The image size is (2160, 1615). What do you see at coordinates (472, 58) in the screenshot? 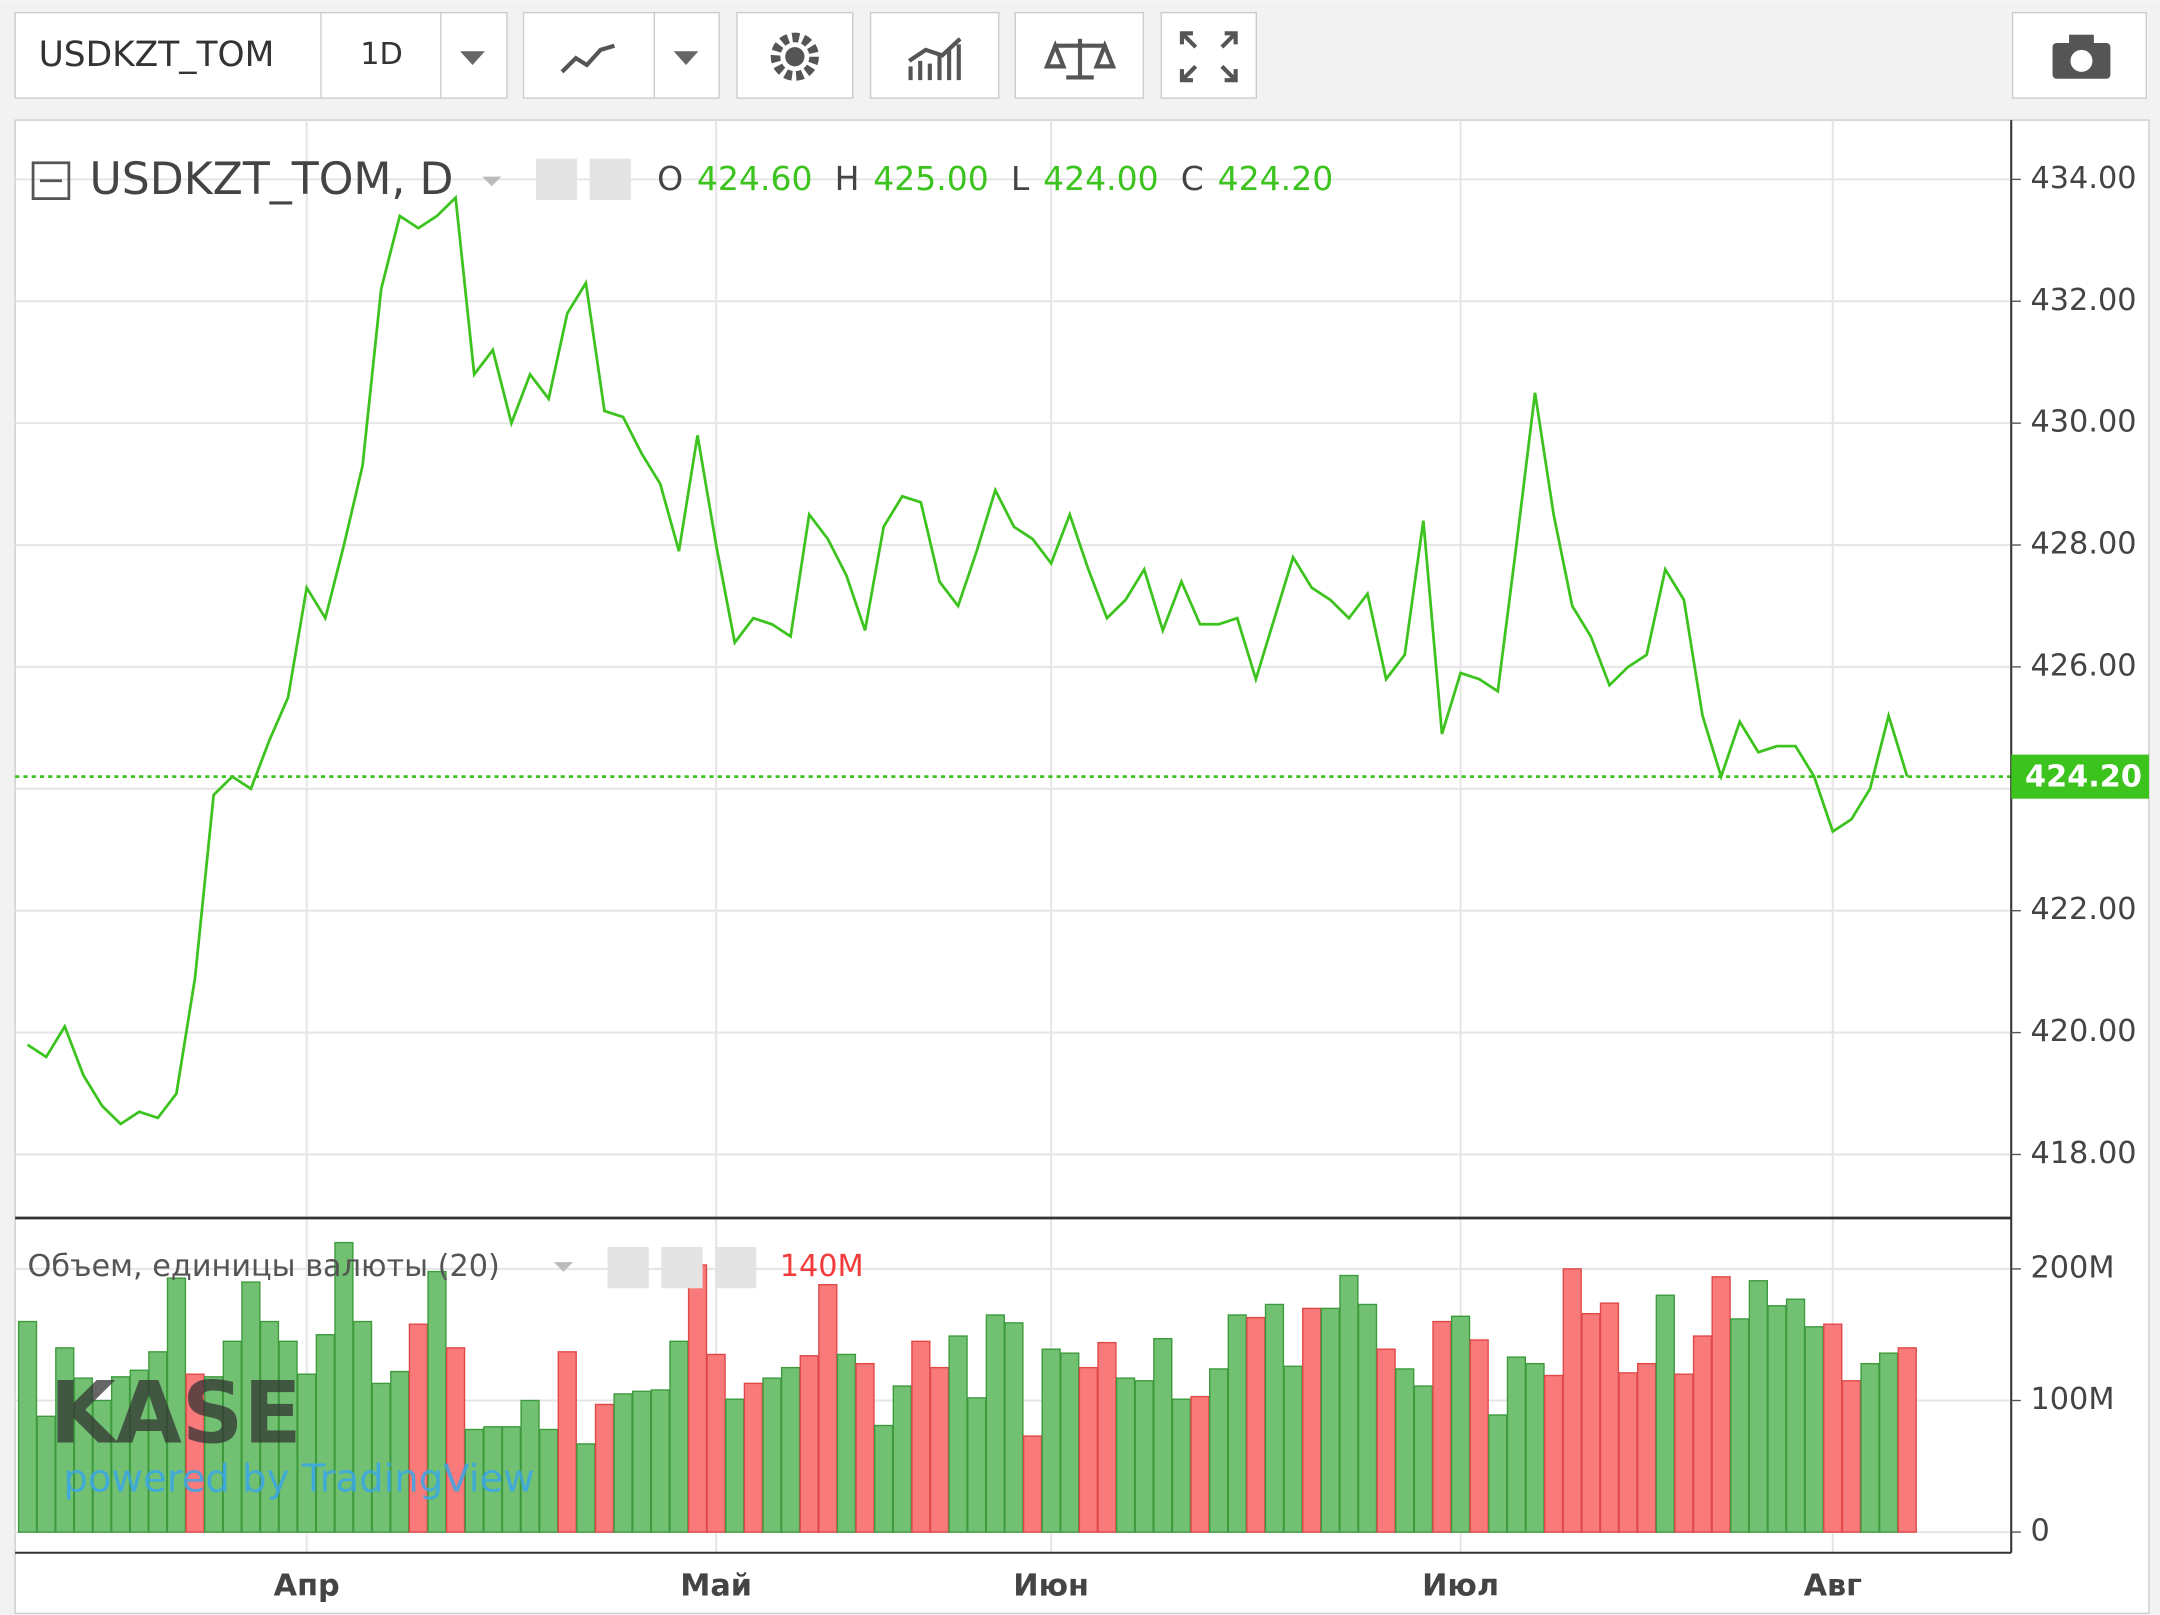
I see `interval-dropdown` at bounding box center [472, 58].